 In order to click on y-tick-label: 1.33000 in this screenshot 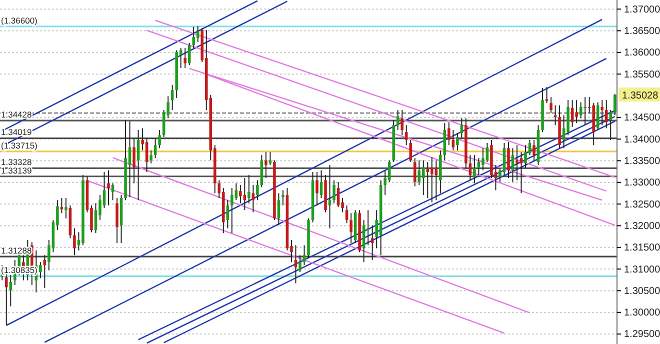, I will do `click(642, 183)`.